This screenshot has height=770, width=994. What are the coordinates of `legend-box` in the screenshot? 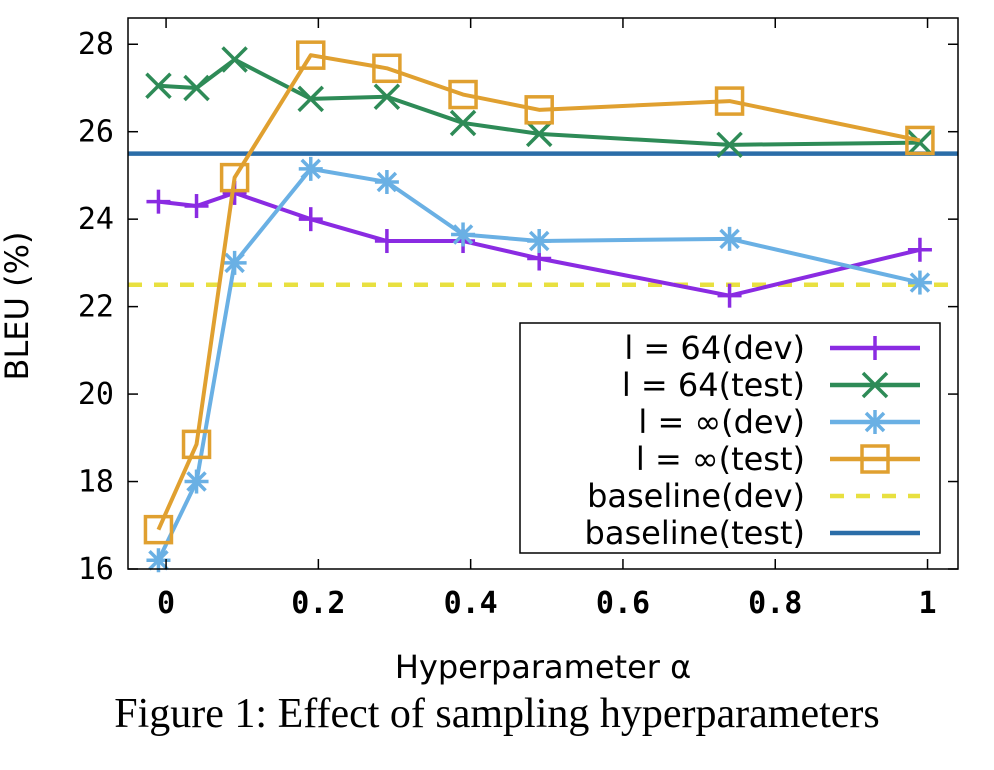 It's located at (730, 438).